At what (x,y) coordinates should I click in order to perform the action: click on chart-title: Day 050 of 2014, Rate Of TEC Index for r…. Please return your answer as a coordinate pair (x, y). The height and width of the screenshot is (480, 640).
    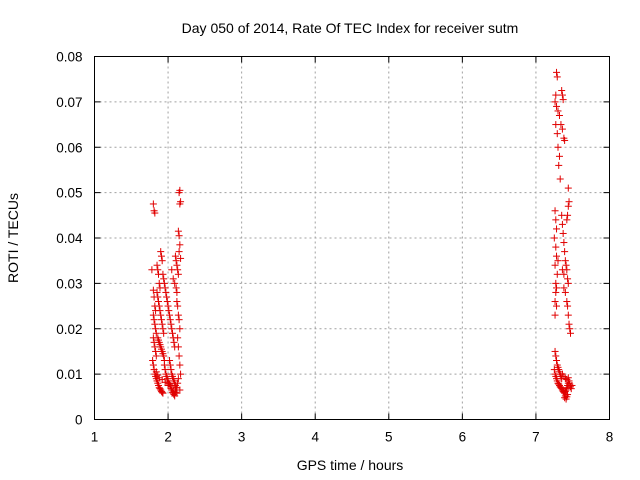
    Looking at the image, I should click on (350, 28).